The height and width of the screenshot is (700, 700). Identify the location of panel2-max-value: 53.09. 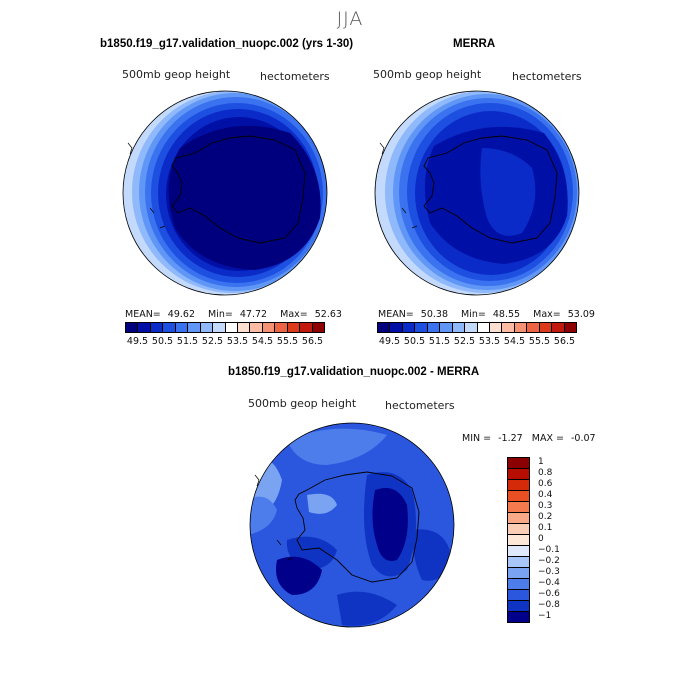
(581, 314).